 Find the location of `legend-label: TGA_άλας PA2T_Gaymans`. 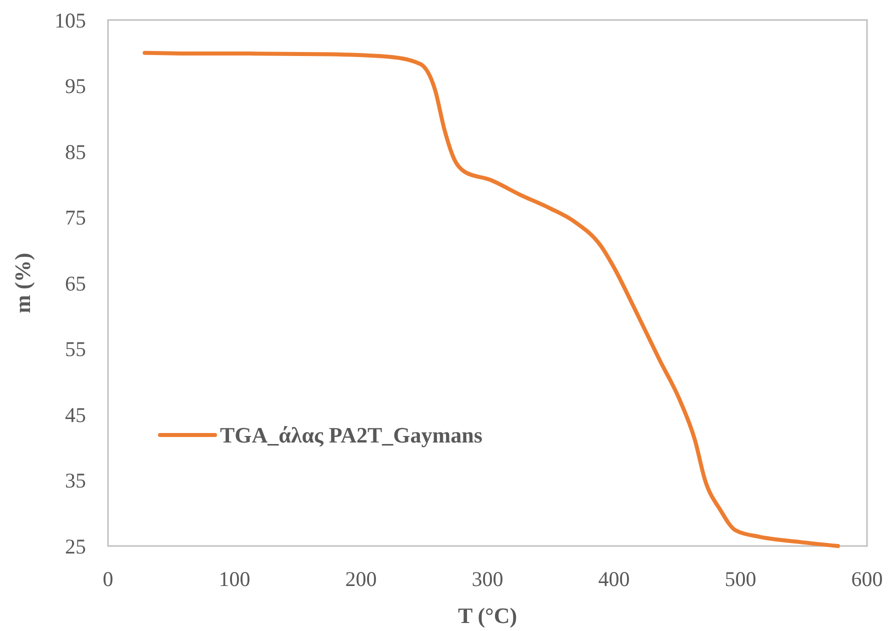

legend-label: TGA_άλας PA2T_Gaymans is located at coordinates (351, 435).